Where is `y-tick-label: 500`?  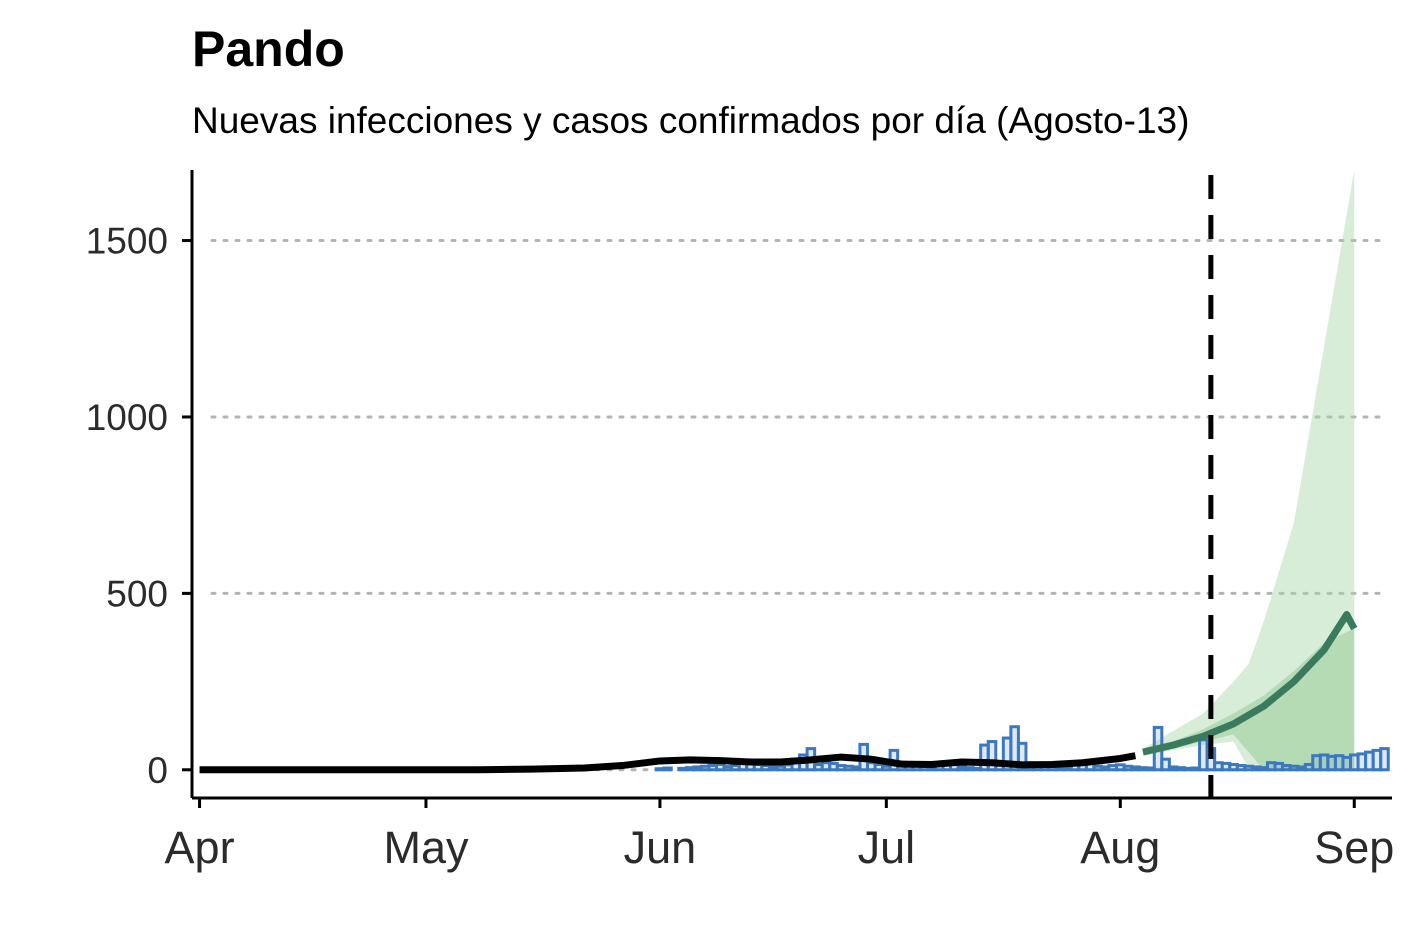
y-tick-label: 500 is located at coordinates (137, 593).